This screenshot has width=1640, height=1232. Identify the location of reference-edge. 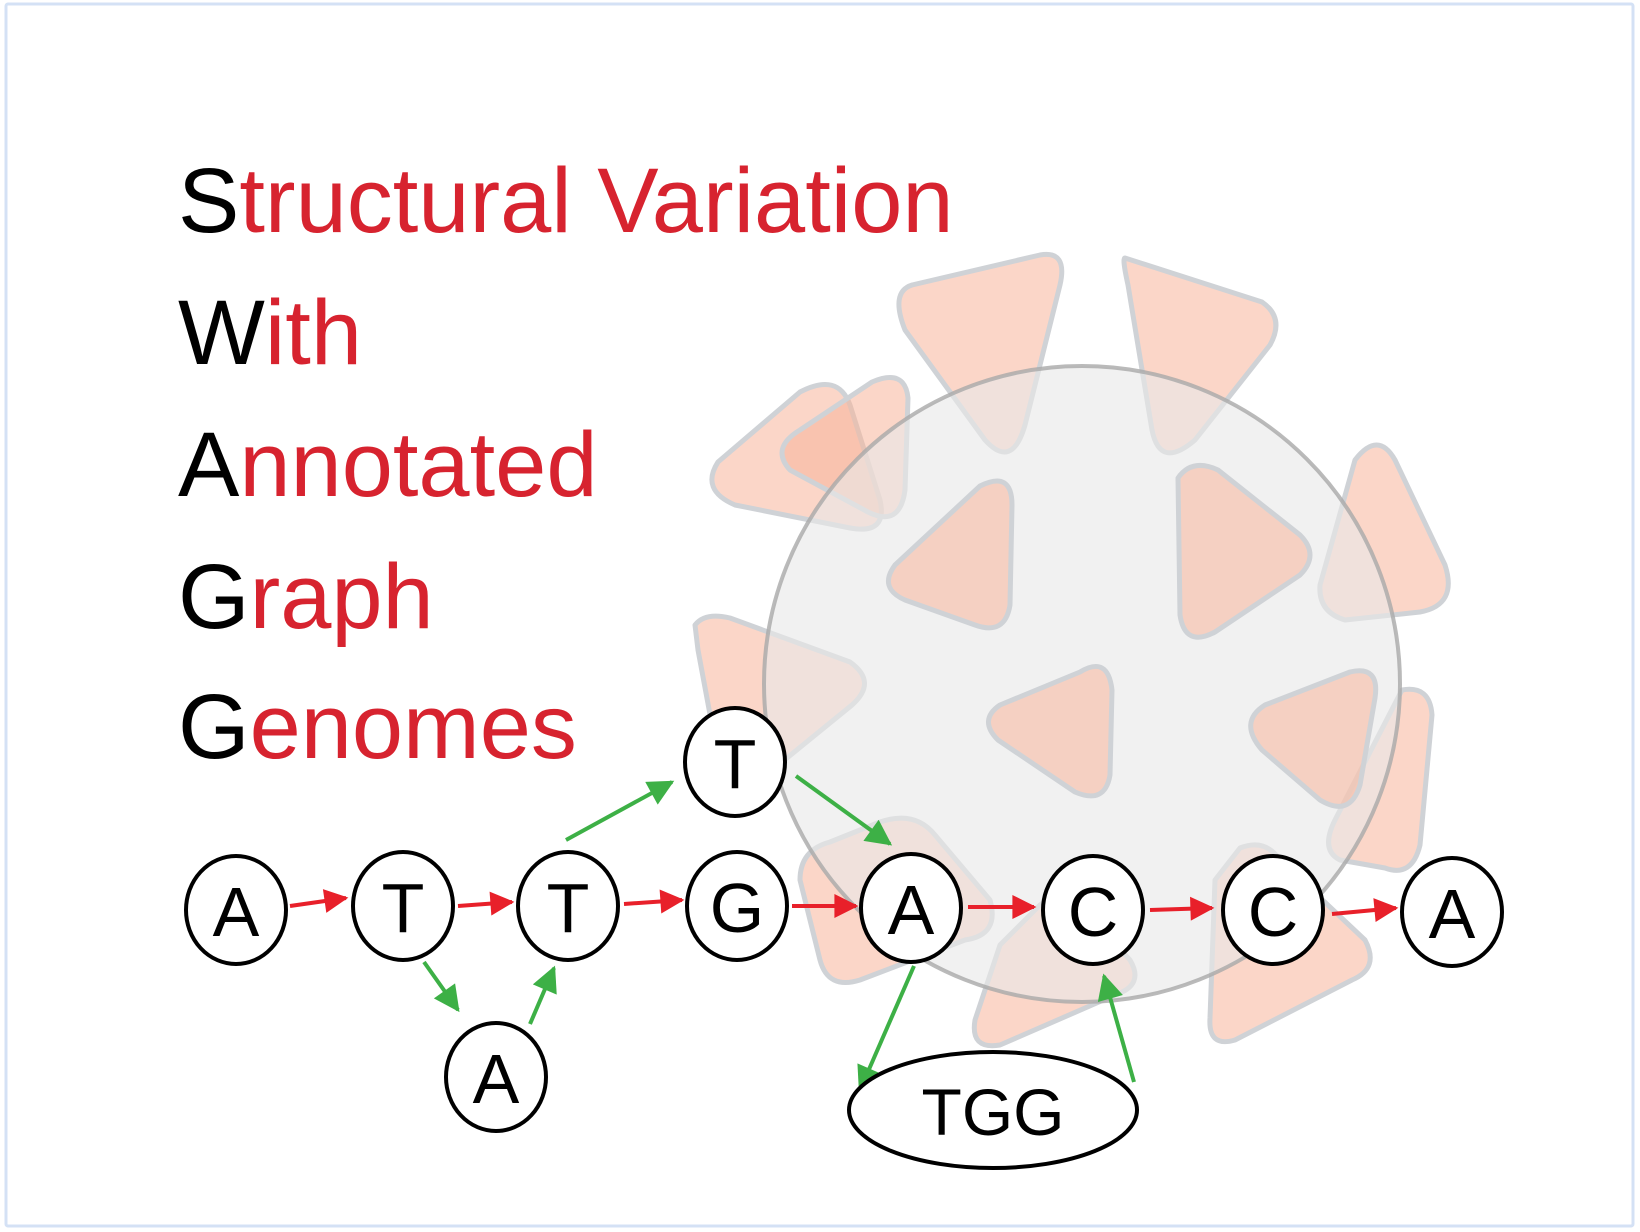
(1181, 909).